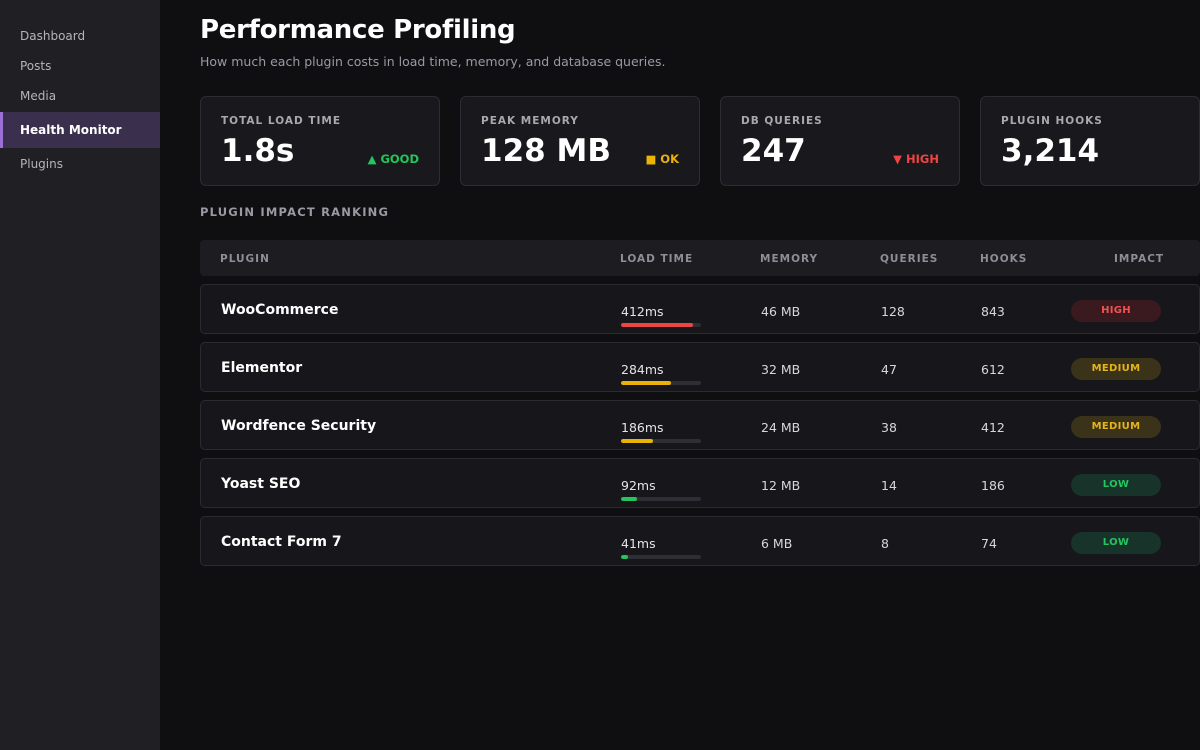 This screenshot has width=1200, height=750. What do you see at coordinates (280, 310) in the screenshot?
I see `plugin-name: WooCommerce` at bounding box center [280, 310].